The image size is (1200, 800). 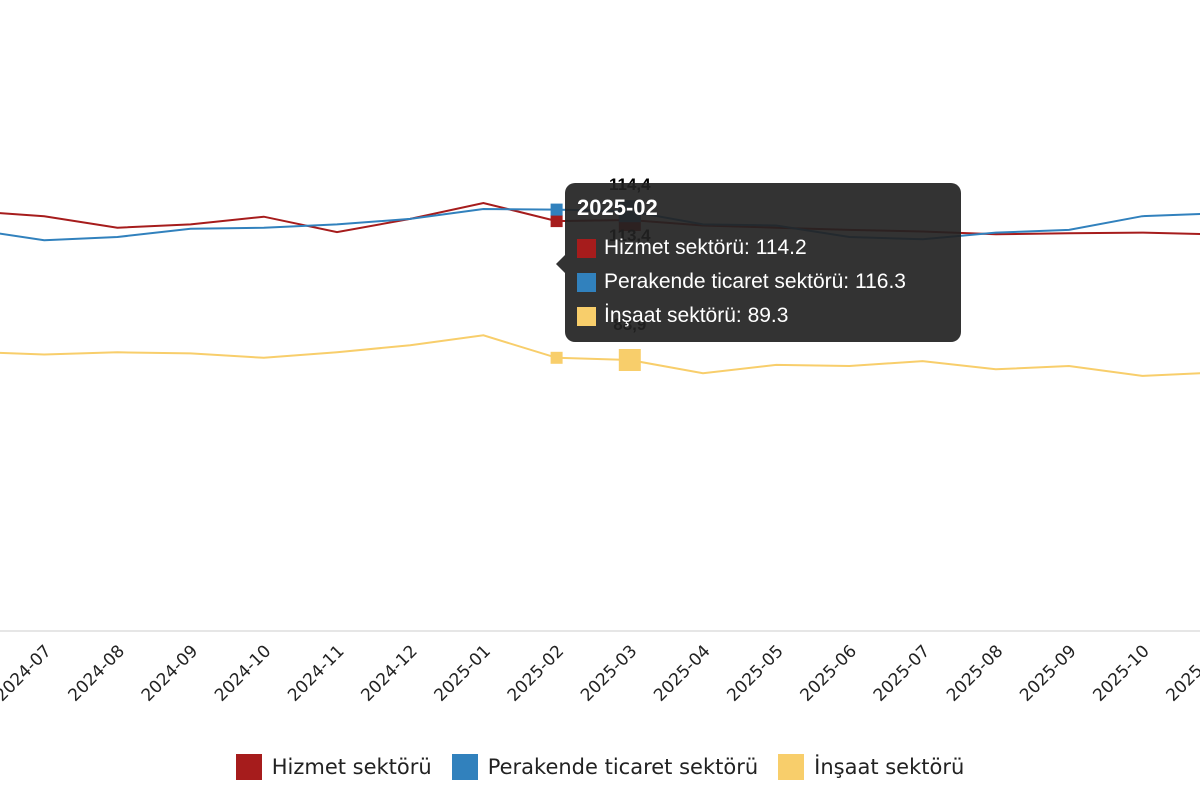 What do you see at coordinates (389, 673) in the screenshot?
I see `x-tick-label: 2024-12` at bounding box center [389, 673].